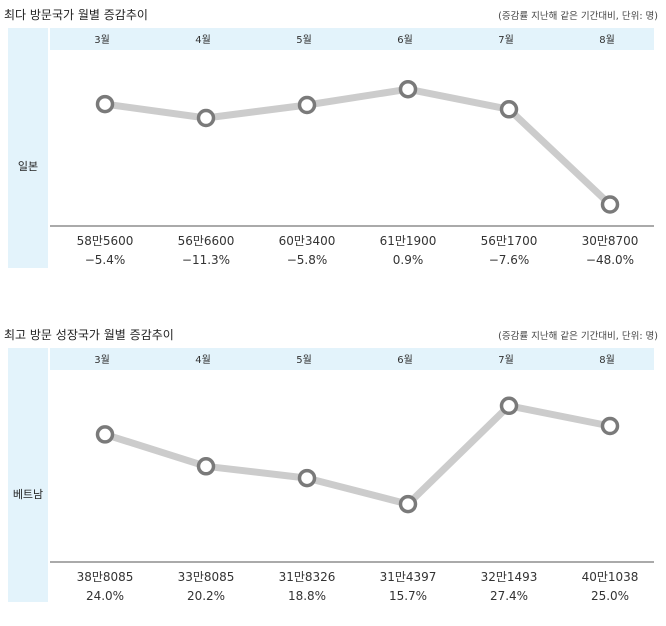 This screenshot has width=666, height=626. I want to click on data-label: 30만8700 −48.0%, so click(610, 249).